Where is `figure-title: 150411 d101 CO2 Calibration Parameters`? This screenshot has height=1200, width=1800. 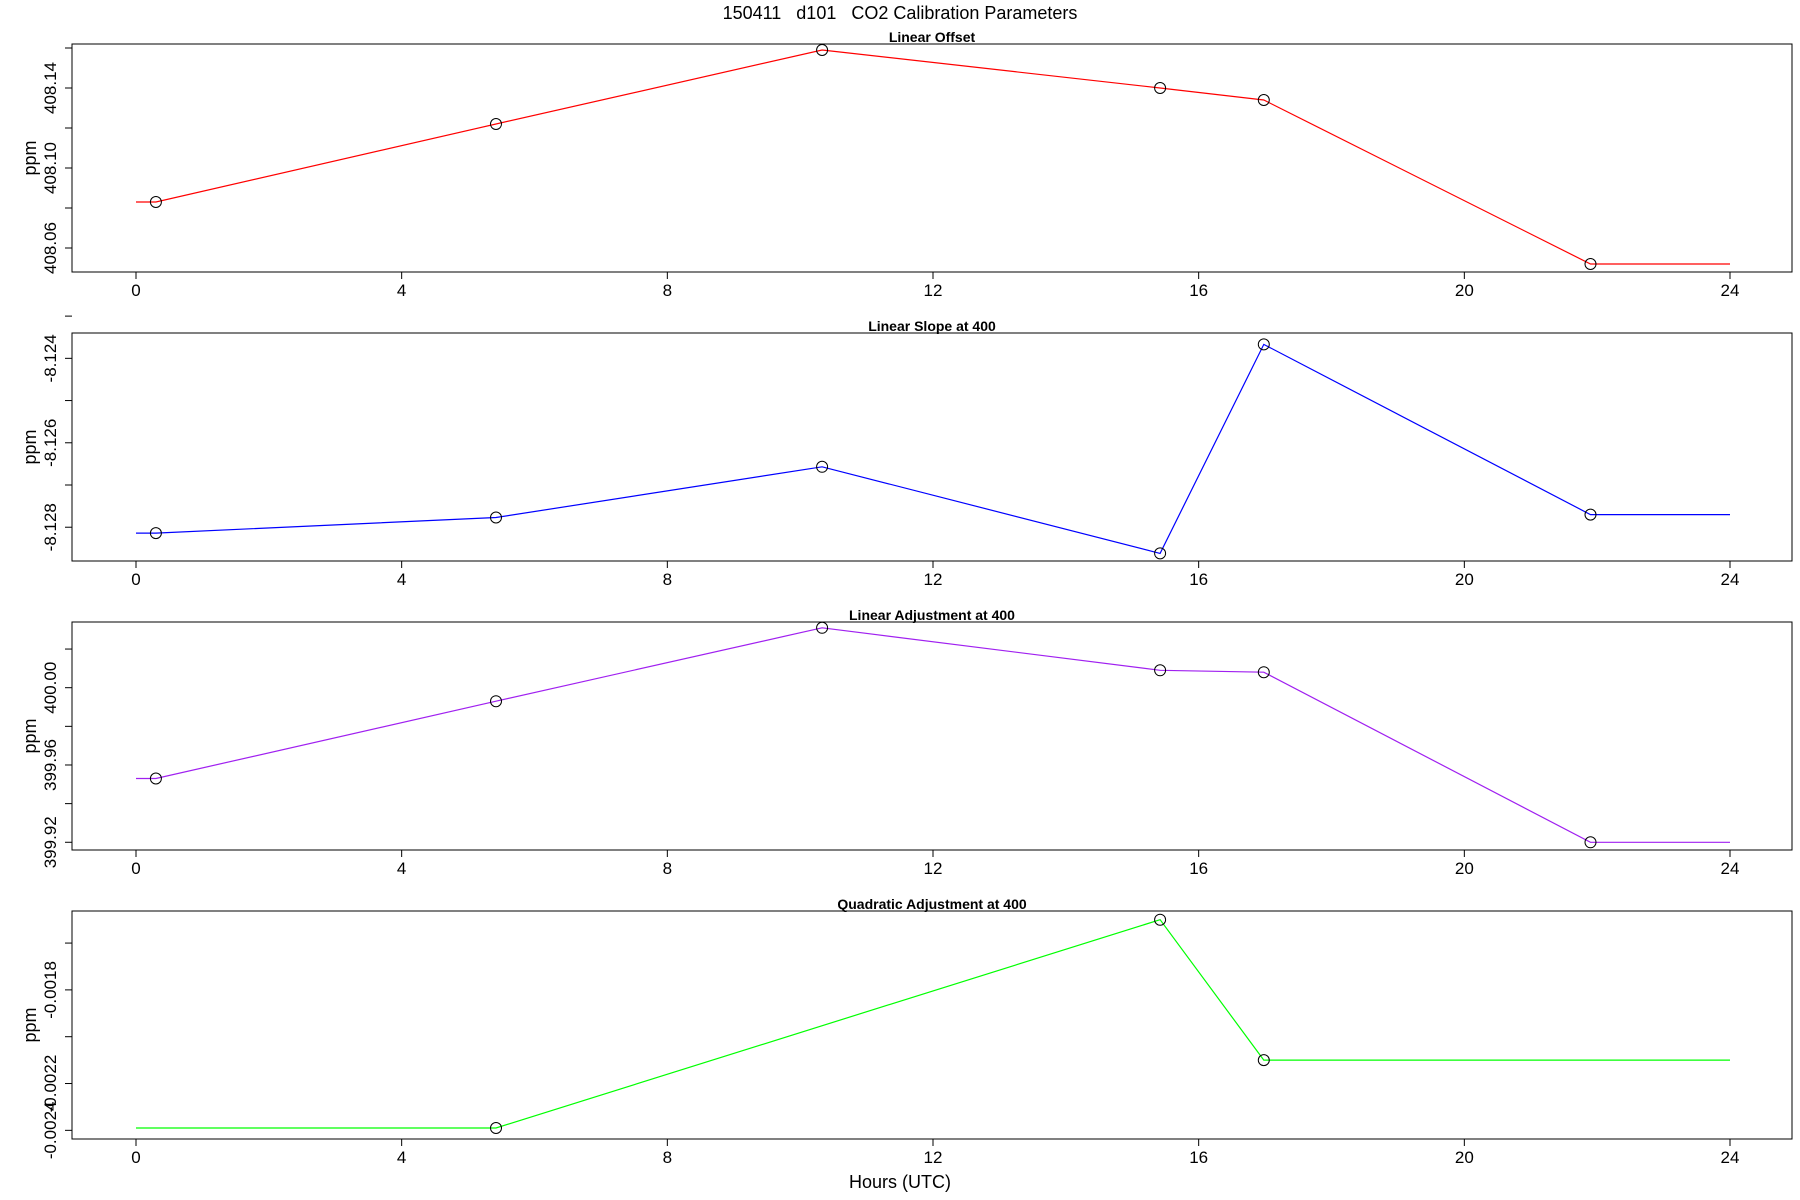
figure-title: 150411 d101 CO2 Calibration Parameters is located at coordinates (900, 13).